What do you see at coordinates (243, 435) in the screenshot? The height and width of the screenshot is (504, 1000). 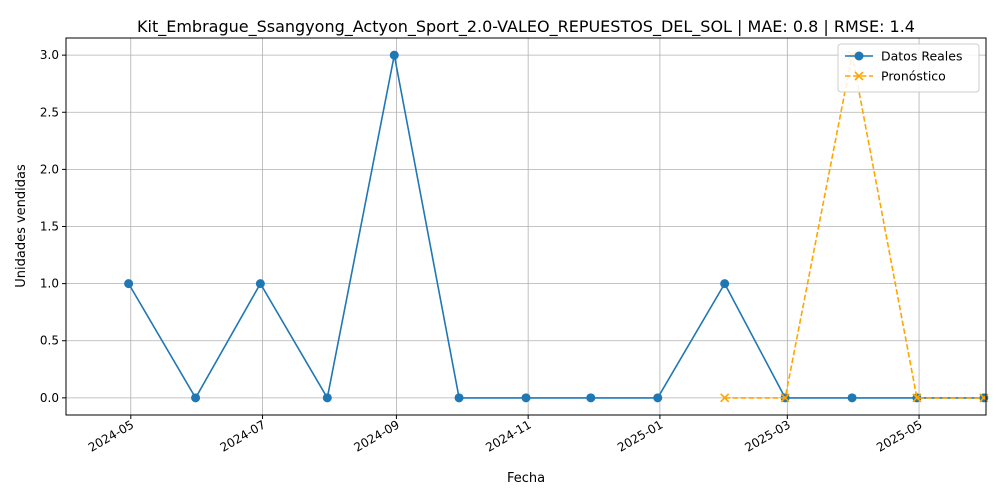 I see `x-tick-label: 2024-07` at bounding box center [243, 435].